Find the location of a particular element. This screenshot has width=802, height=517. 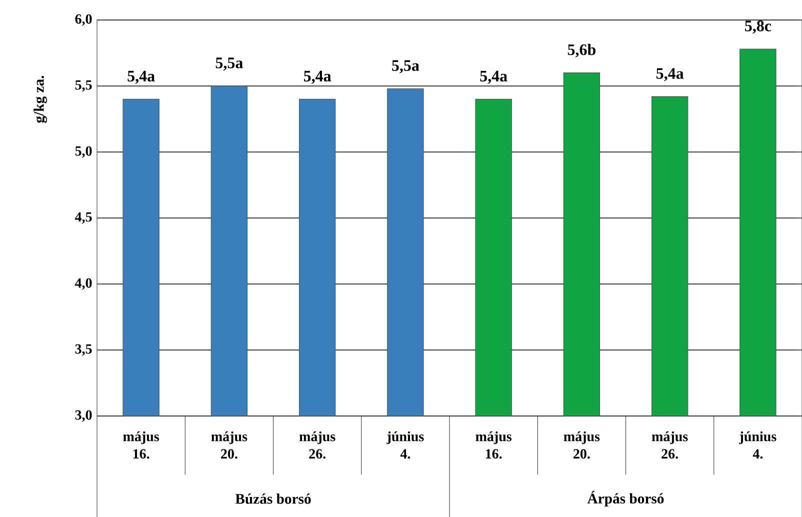

y-axis-title: g/kg za. is located at coordinates (40, 99).